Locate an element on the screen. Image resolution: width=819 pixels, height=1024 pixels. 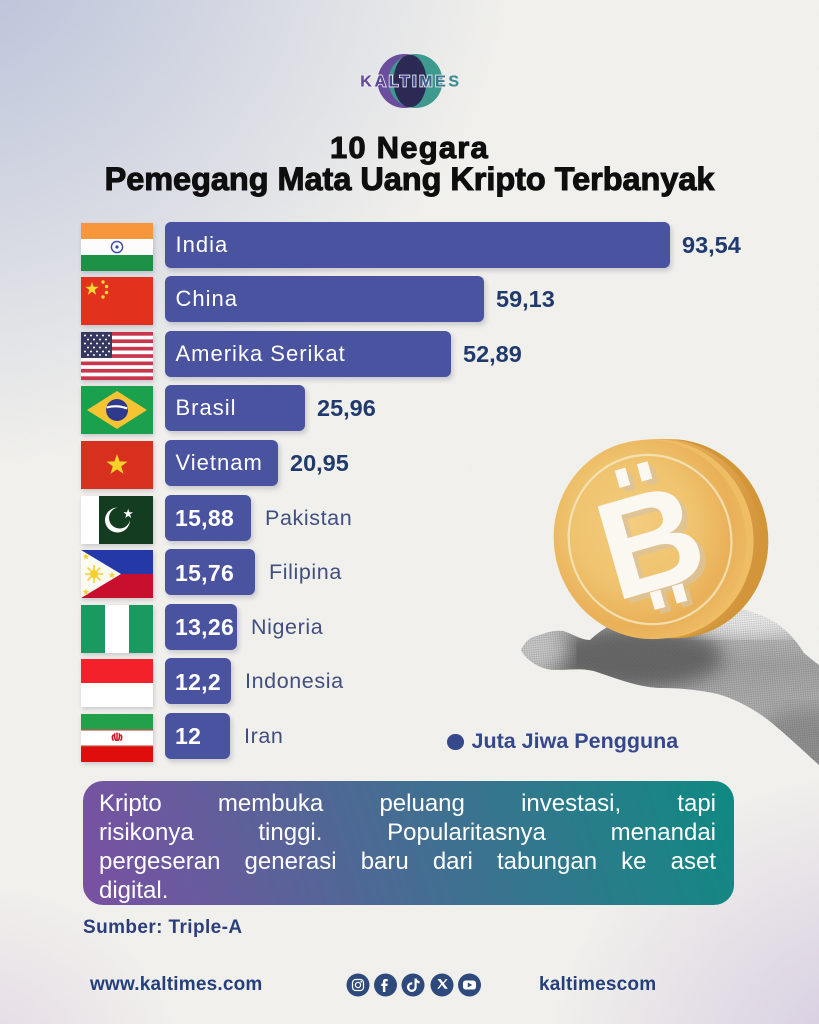
svg-text: KALTIMES is located at coordinates (410, 82).